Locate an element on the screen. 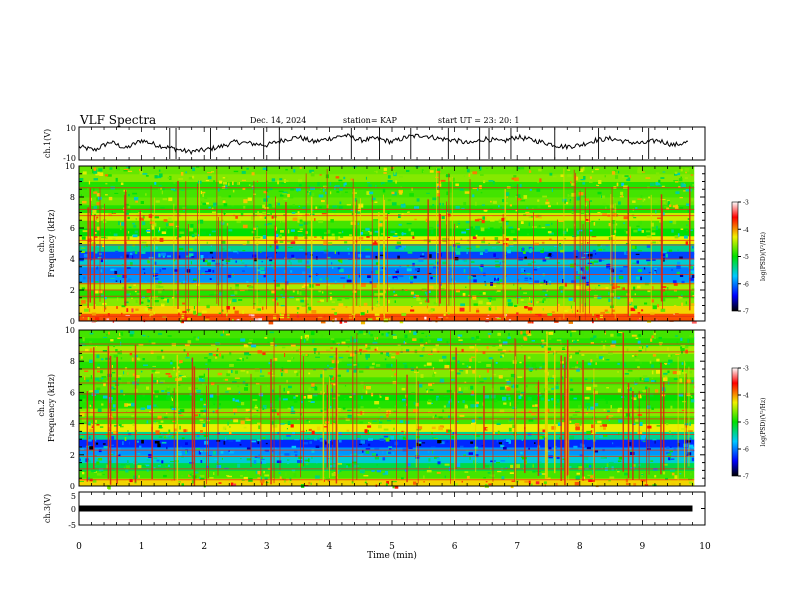 This screenshot has width=792, height=612. ch1-spec-ytick-label: 8 is located at coordinates (72, 197).